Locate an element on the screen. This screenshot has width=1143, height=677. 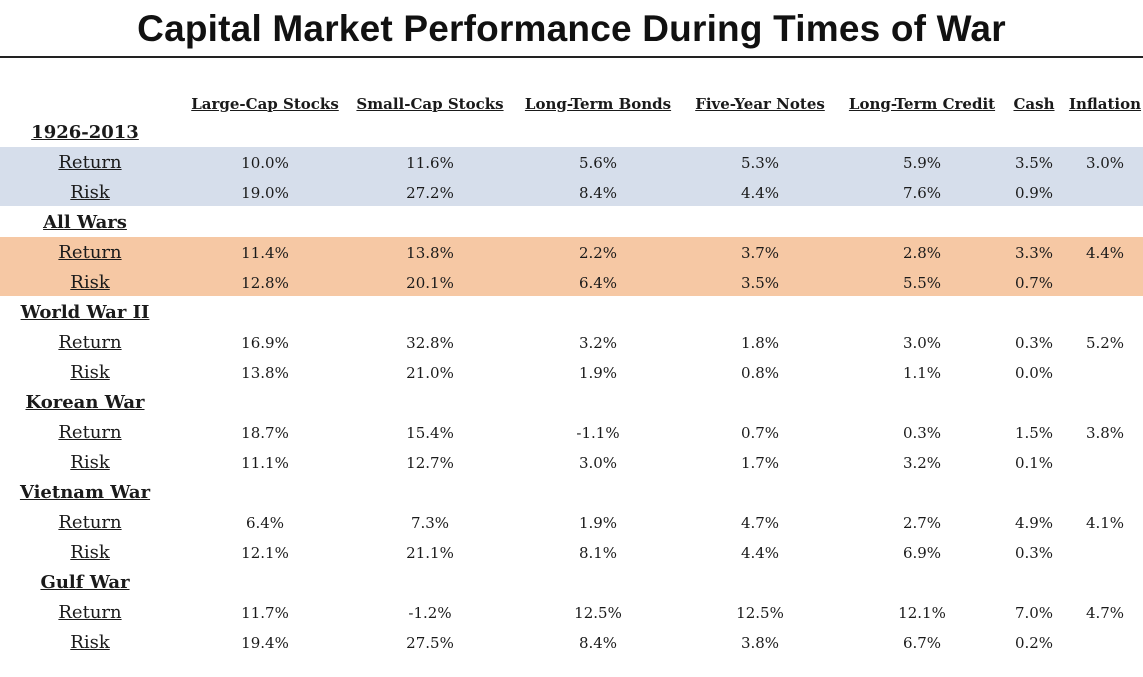
table-cell: 3.3% is located at coordinates (1034, 253).